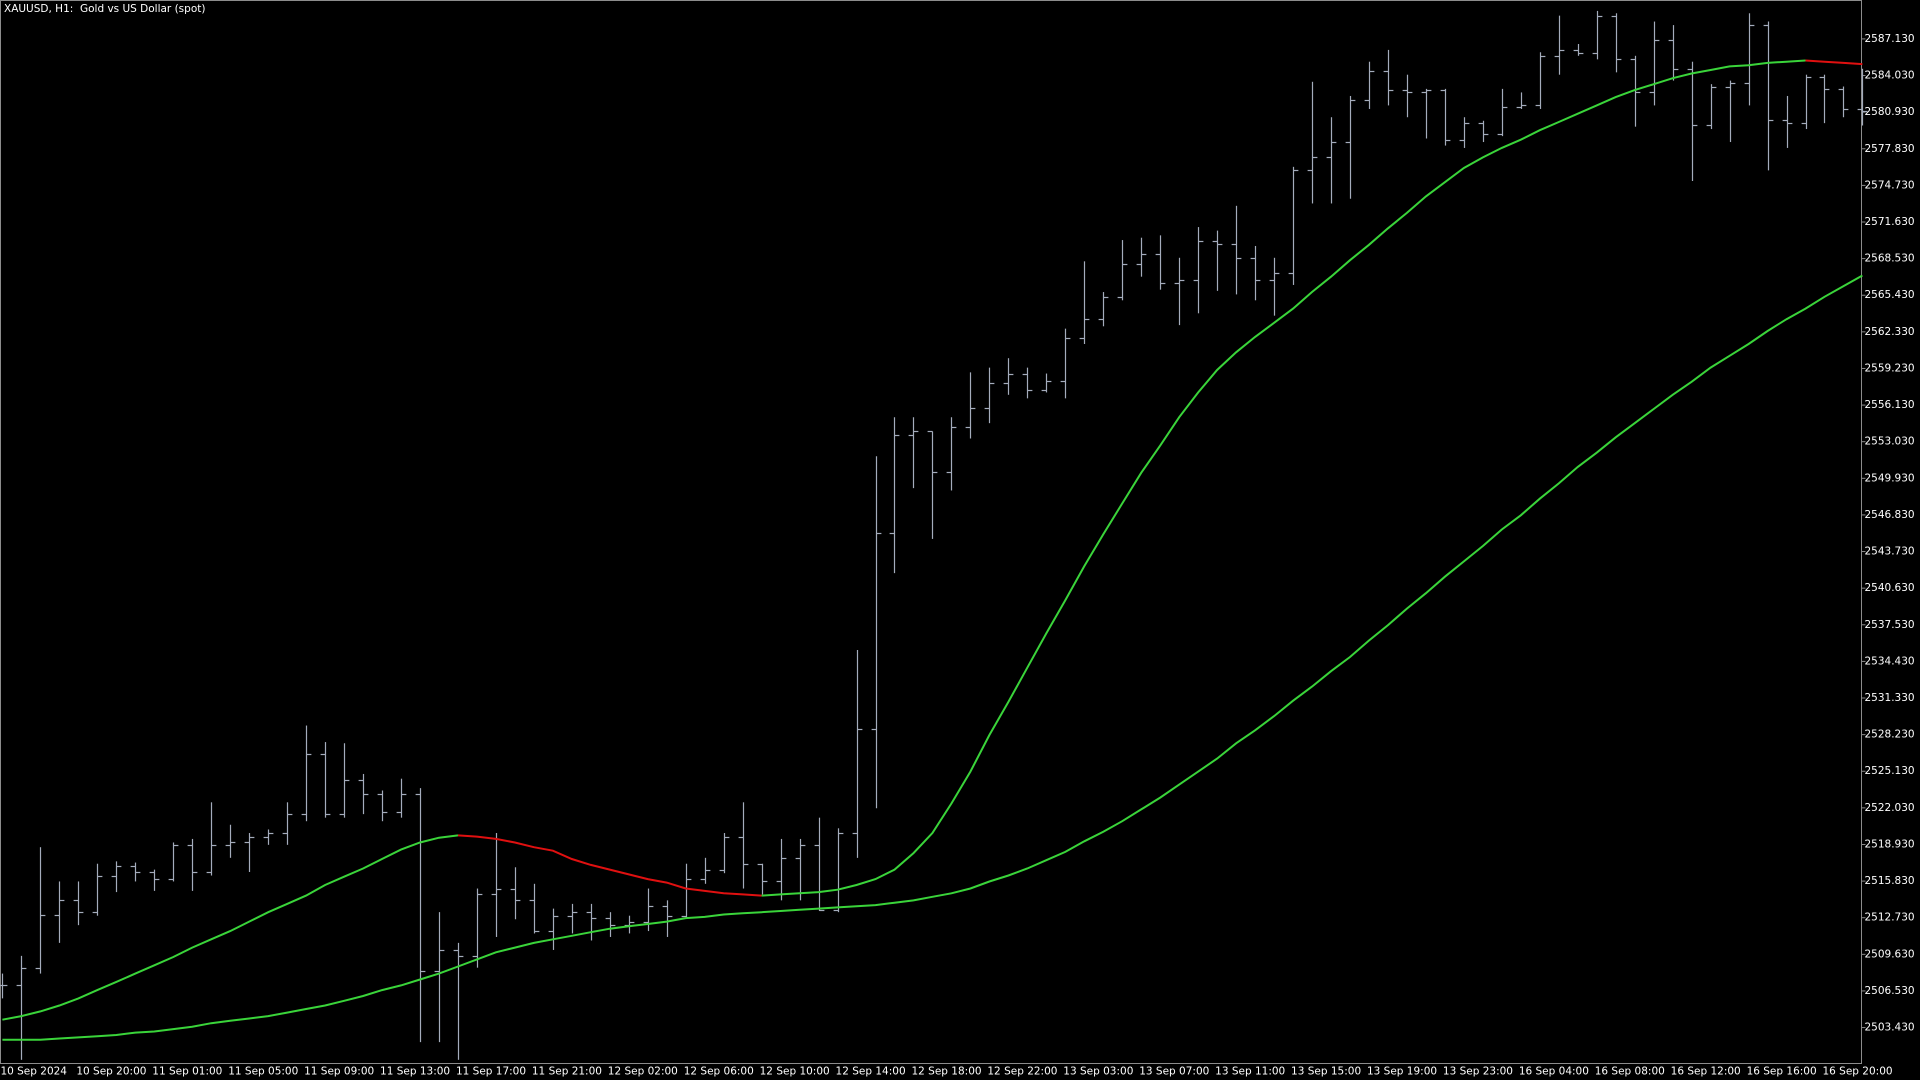  I want to click on x-tick-label: 13 Sep 03:00, so click(1098, 1072).